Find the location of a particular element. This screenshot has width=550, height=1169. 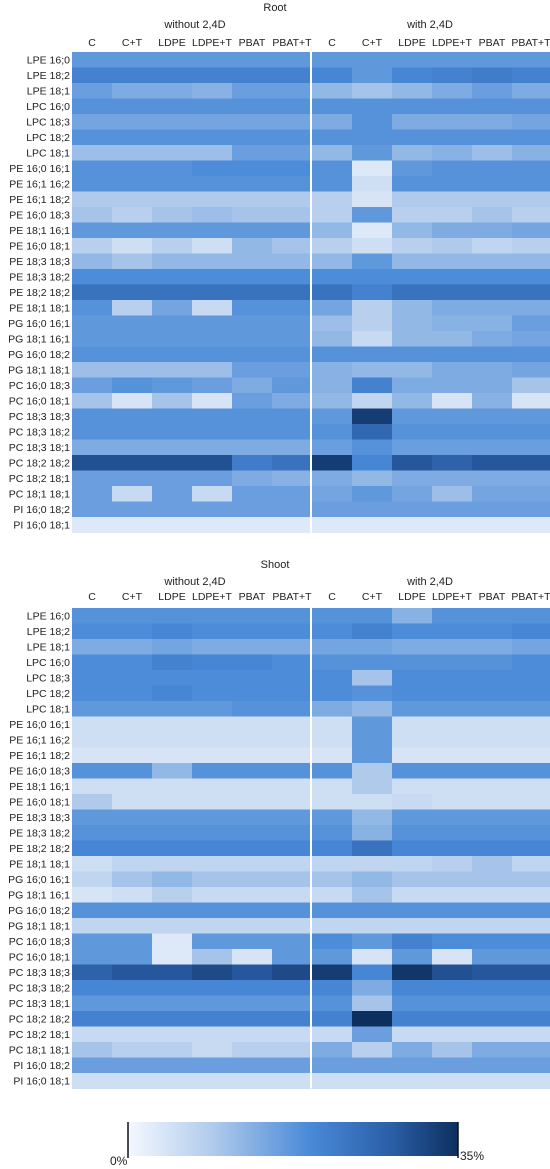

row-label: LPC 16;0 is located at coordinates (48, 107).